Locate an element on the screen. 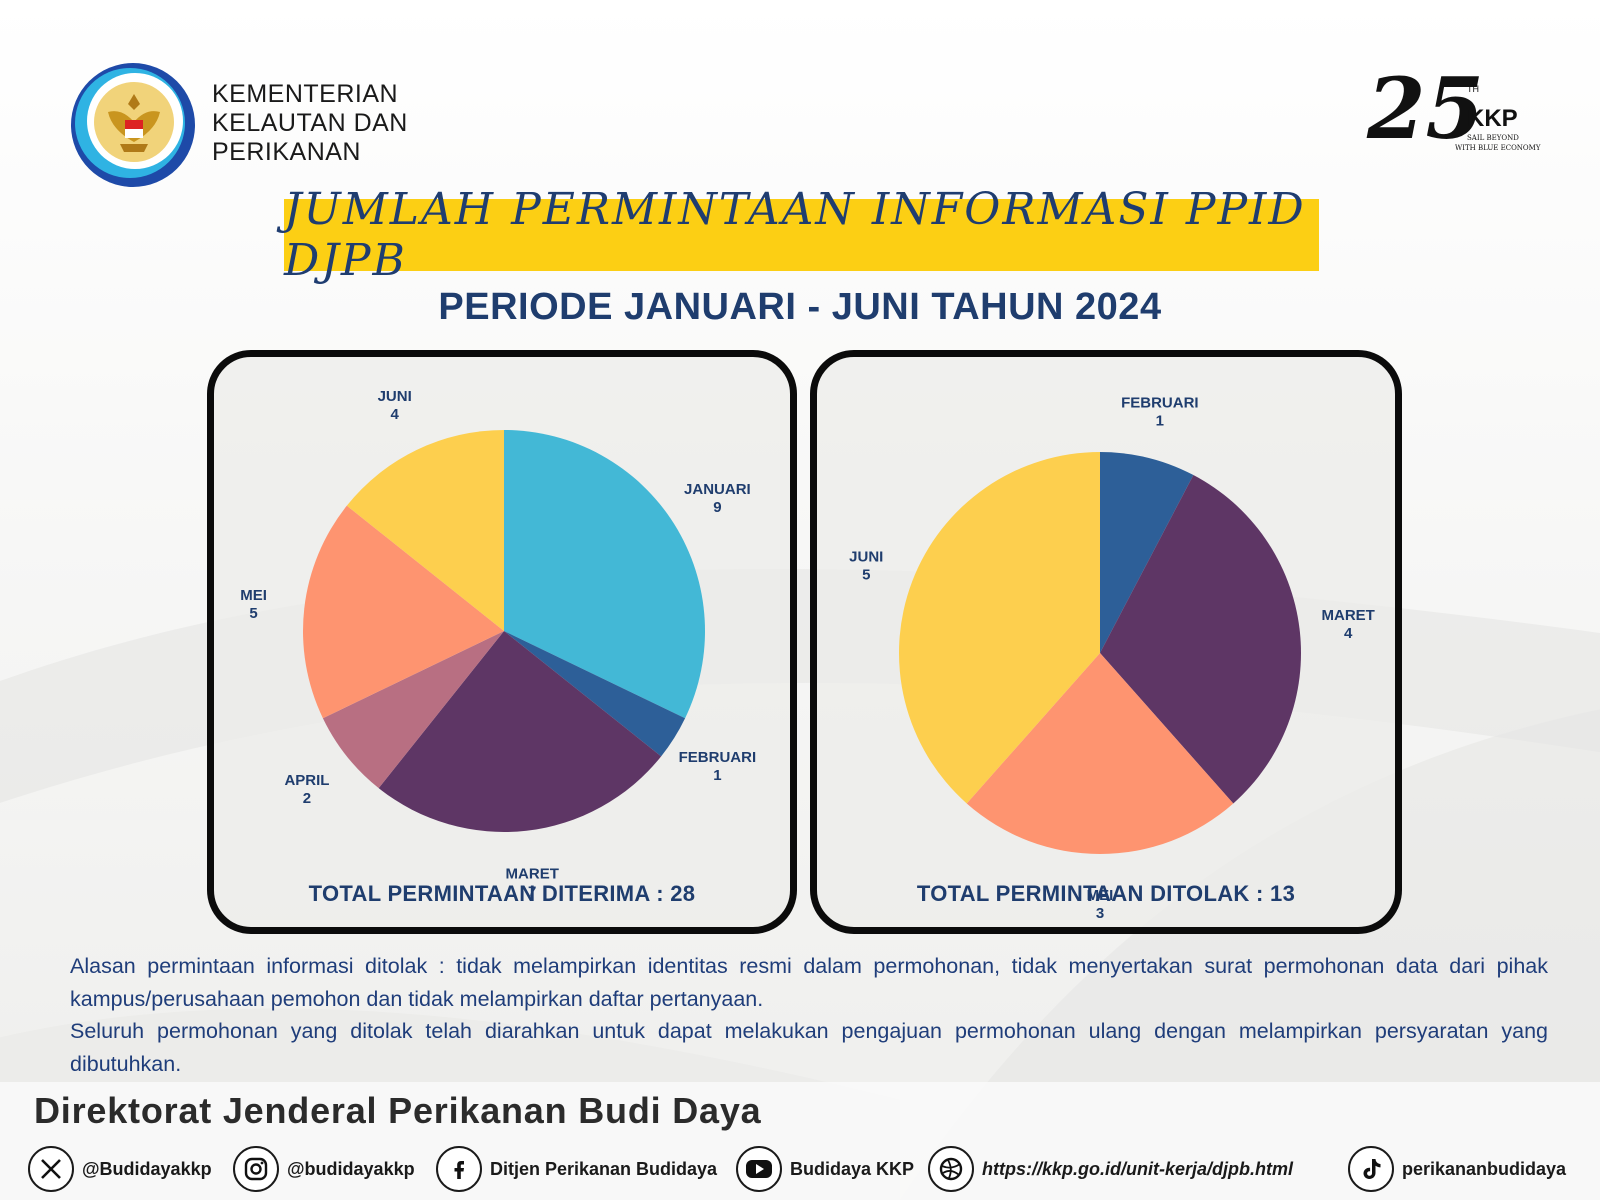 The height and width of the screenshot is (1200, 1600). slice-value-januari: 9 is located at coordinates (717, 507).